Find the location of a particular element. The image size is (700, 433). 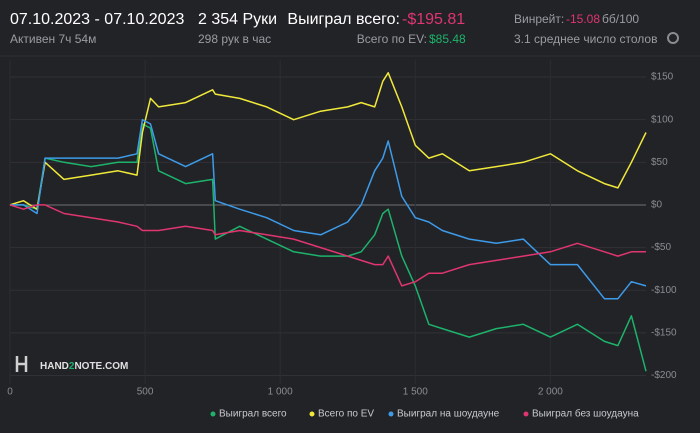

hands: 2 354 Руки is located at coordinates (237, 19).